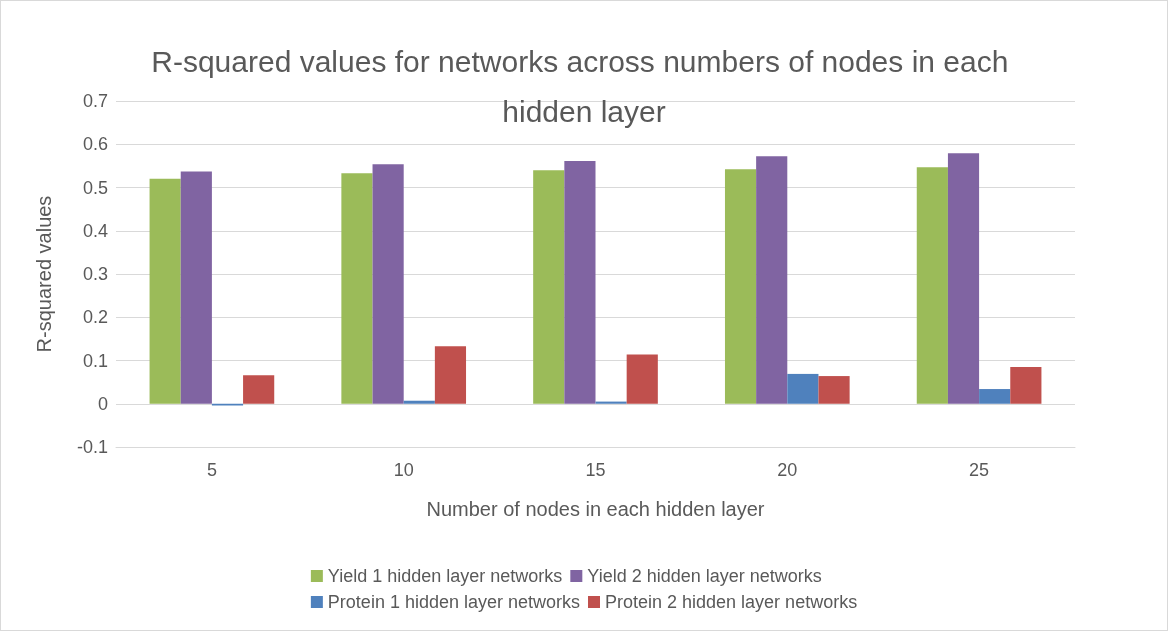 This screenshot has height=631, width=1168. Describe the element at coordinates (445, 576) in the screenshot. I see `legend-label: Yield 1 hidden layer networks` at that location.